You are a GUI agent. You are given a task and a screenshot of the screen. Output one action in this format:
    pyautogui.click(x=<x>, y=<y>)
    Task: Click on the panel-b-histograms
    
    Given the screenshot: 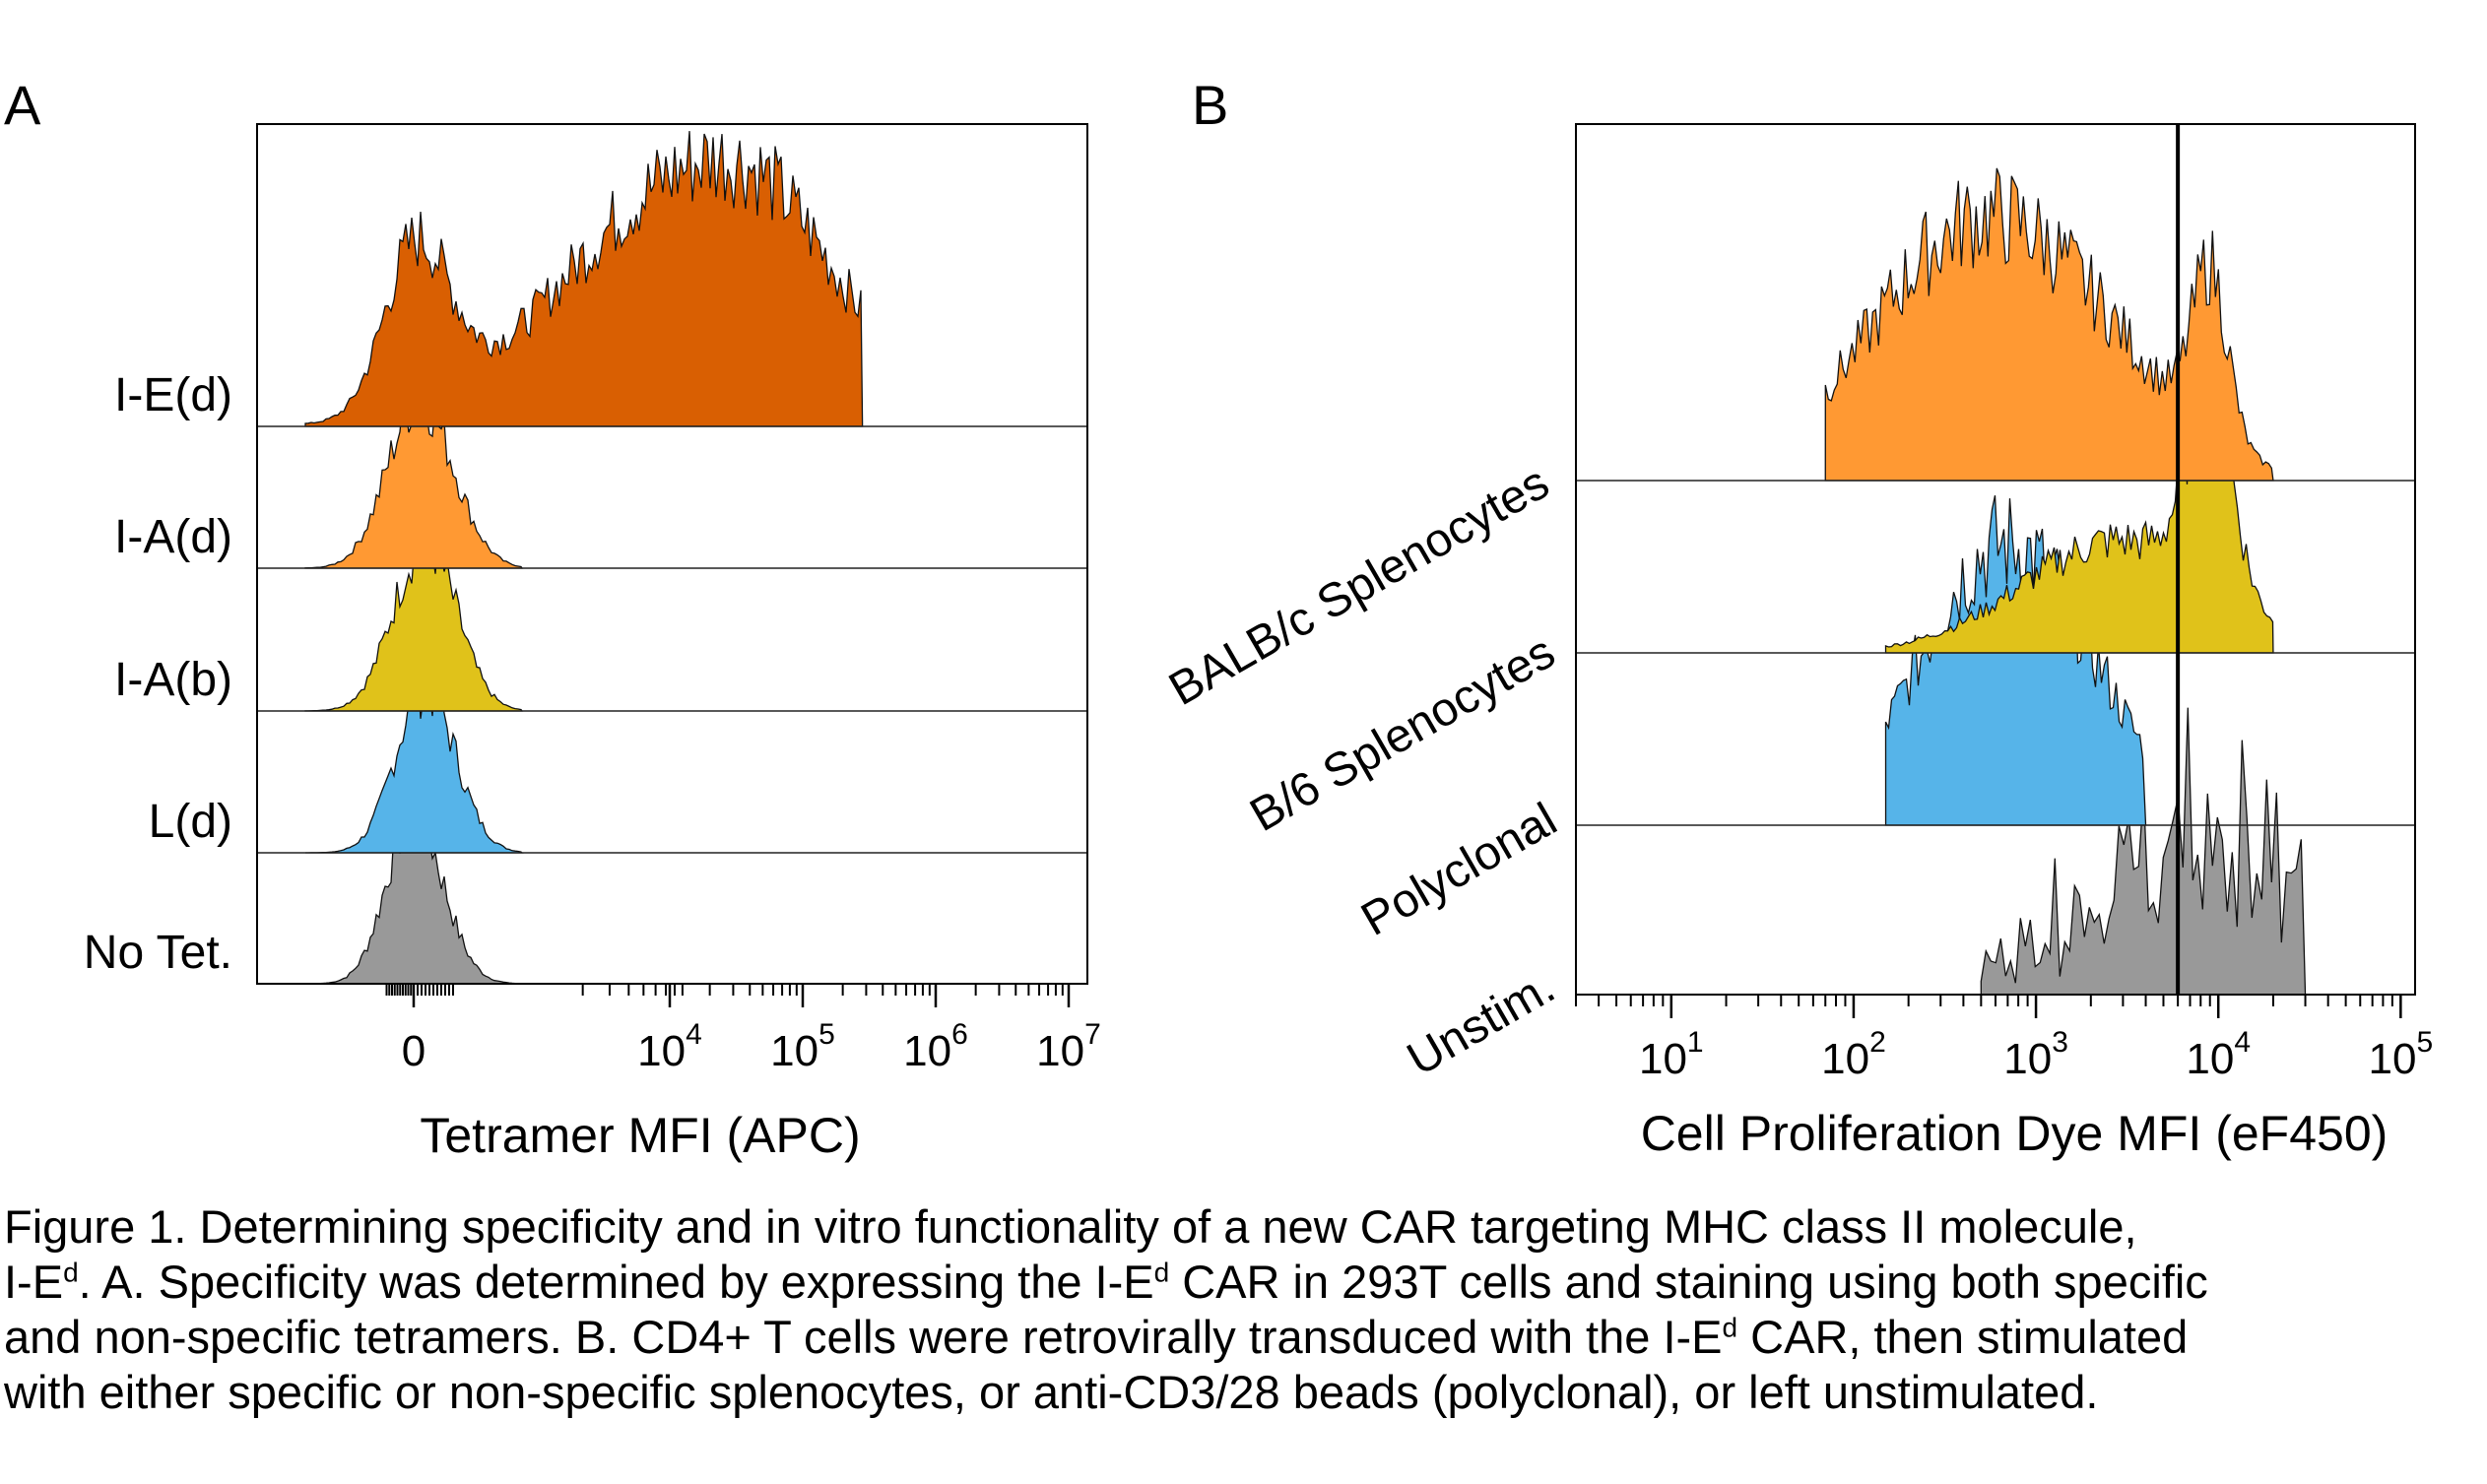 What is the action you would take?
    pyautogui.click(x=2065, y=581)
    